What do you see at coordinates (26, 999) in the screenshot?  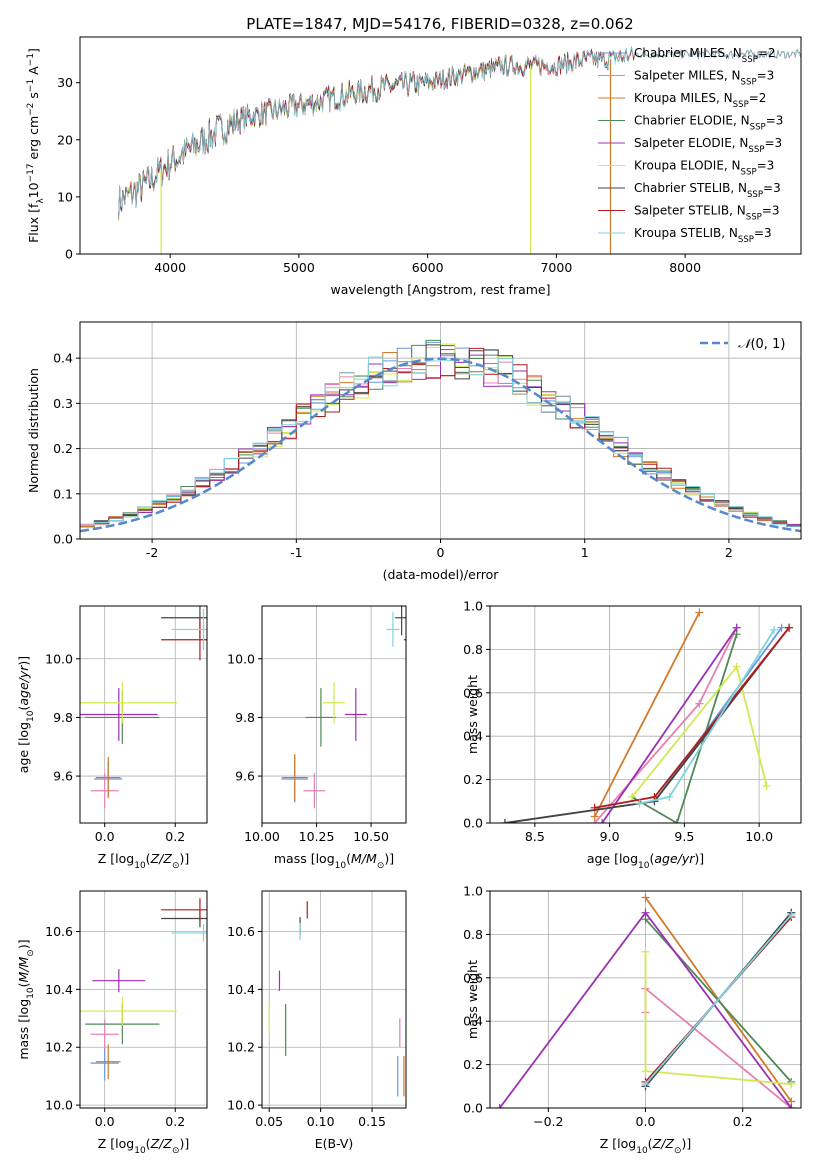 I see `y-axis-label: mass [log10(M/M⊙)]` at bounding box center [26, 999].